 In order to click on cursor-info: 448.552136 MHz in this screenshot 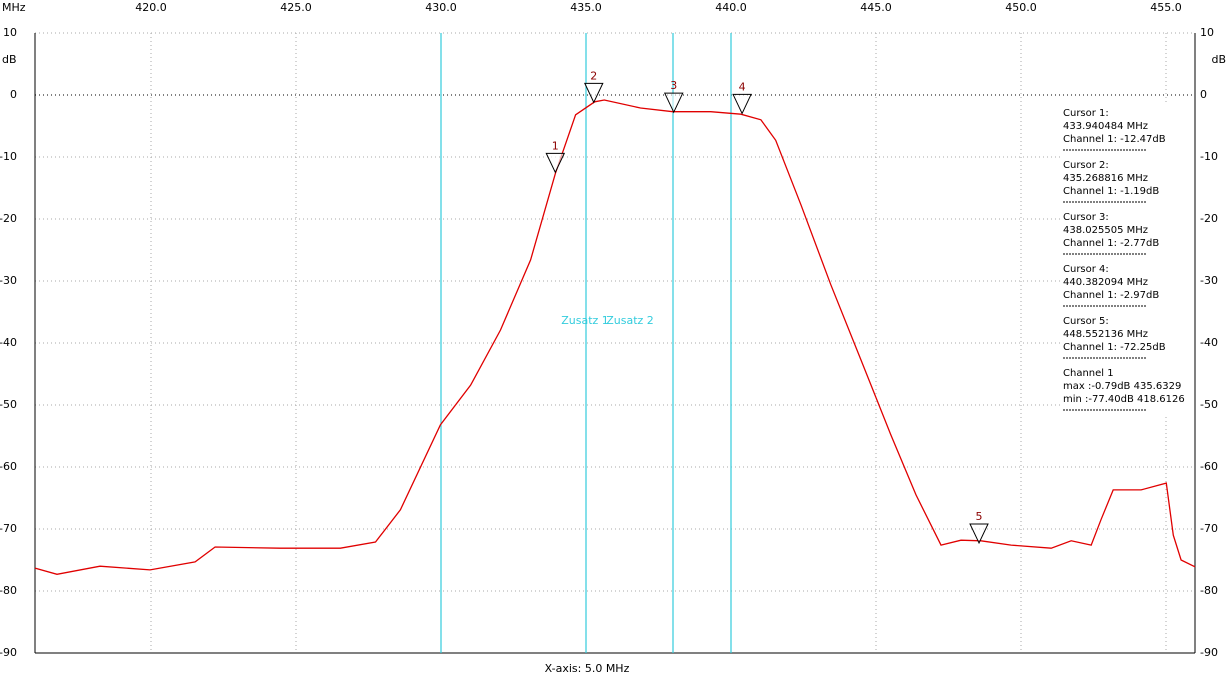, I will do `click(1105, 334)`.